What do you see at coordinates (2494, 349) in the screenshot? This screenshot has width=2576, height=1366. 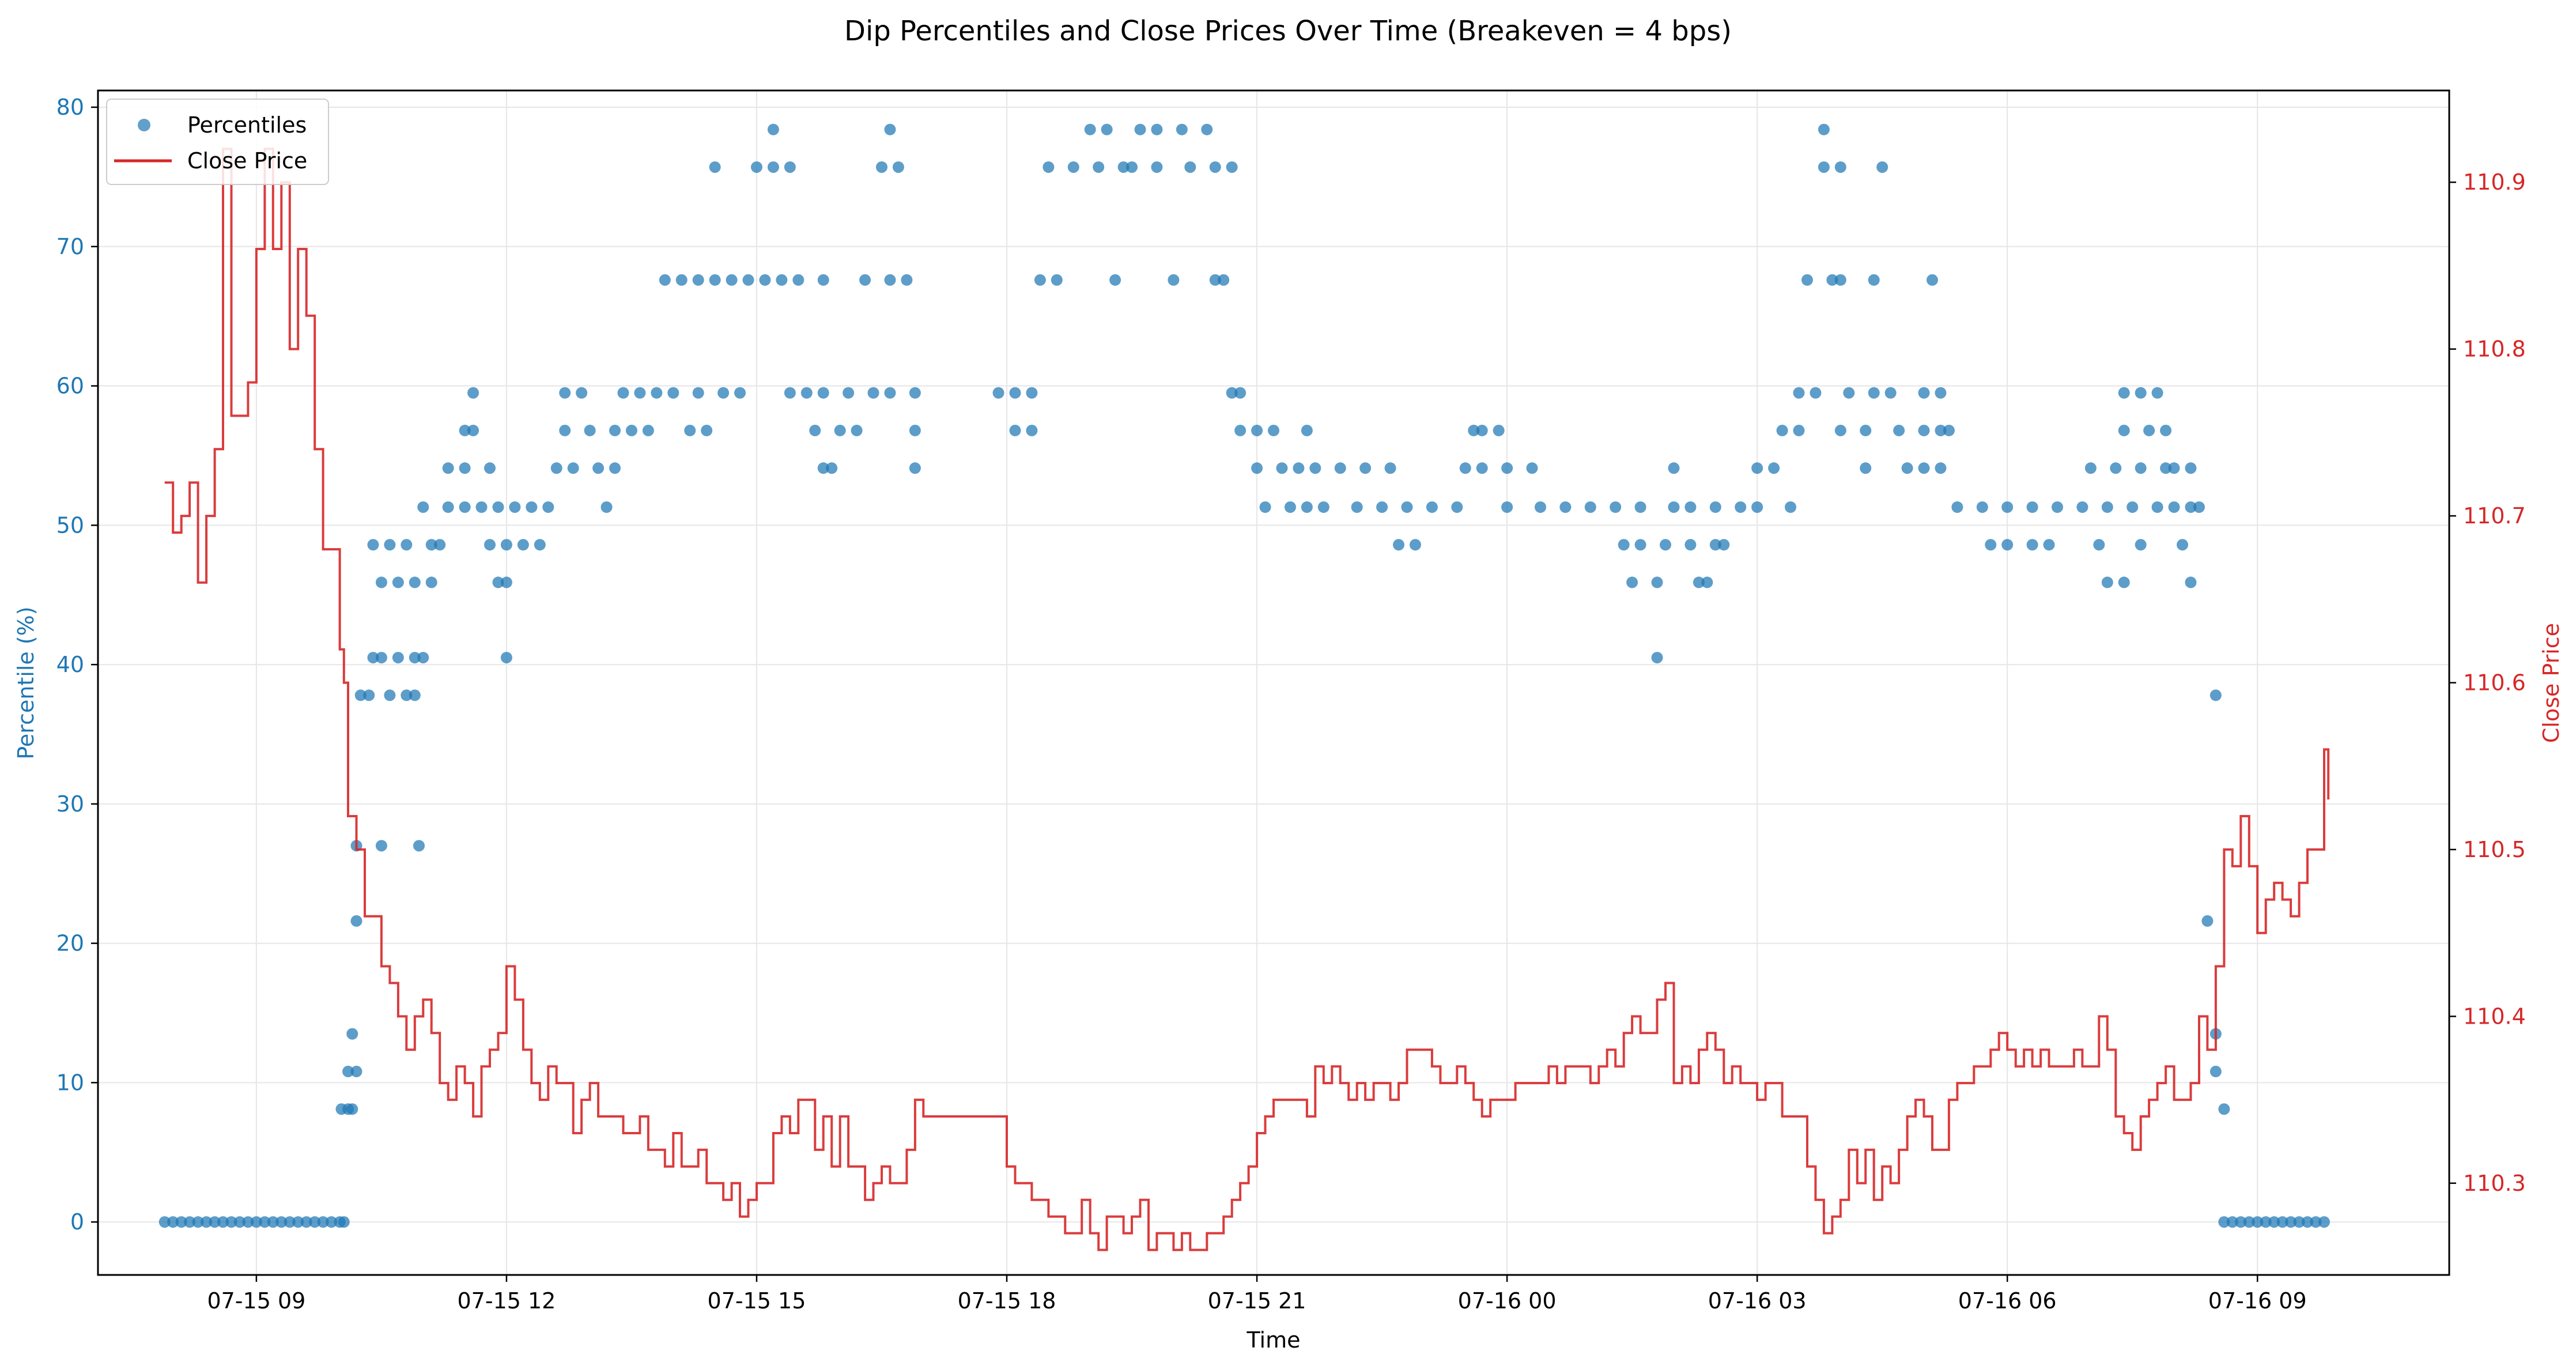 I see `right-tick-label: 110.8` at bounding box center [2494, 349].